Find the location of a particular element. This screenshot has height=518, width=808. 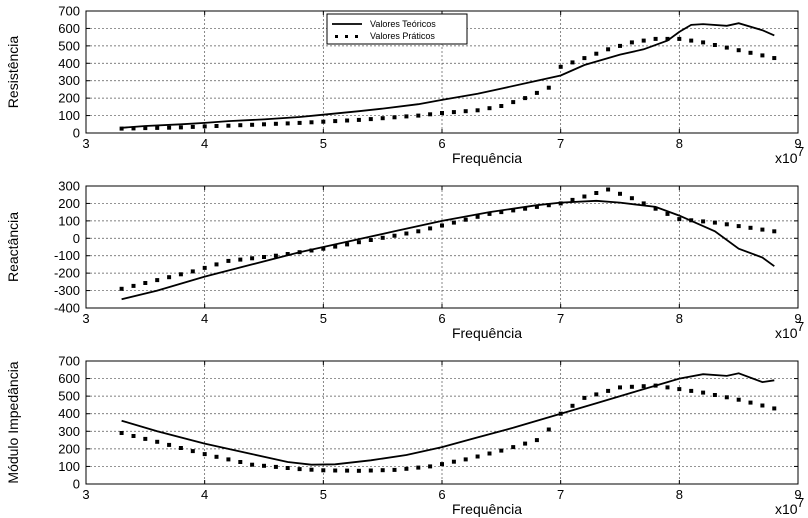

y-tick-label: 0 is located at coordinates (76, 133).